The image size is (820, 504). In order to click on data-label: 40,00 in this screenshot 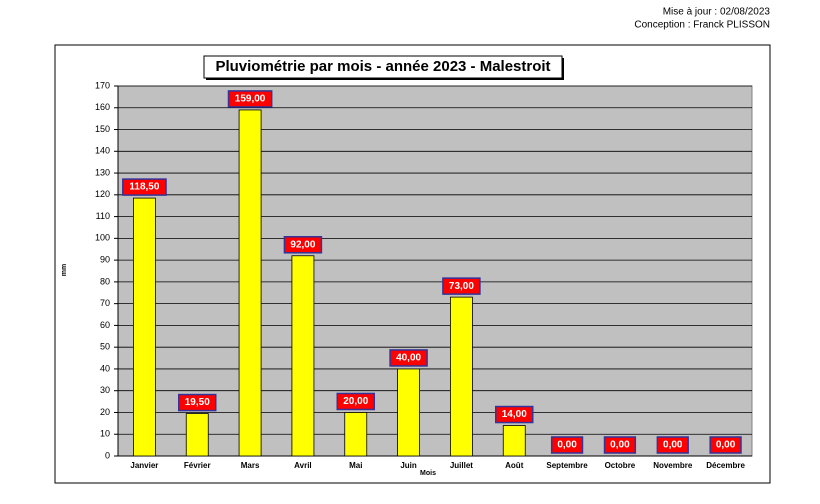, I will do `click(408, 358)`.